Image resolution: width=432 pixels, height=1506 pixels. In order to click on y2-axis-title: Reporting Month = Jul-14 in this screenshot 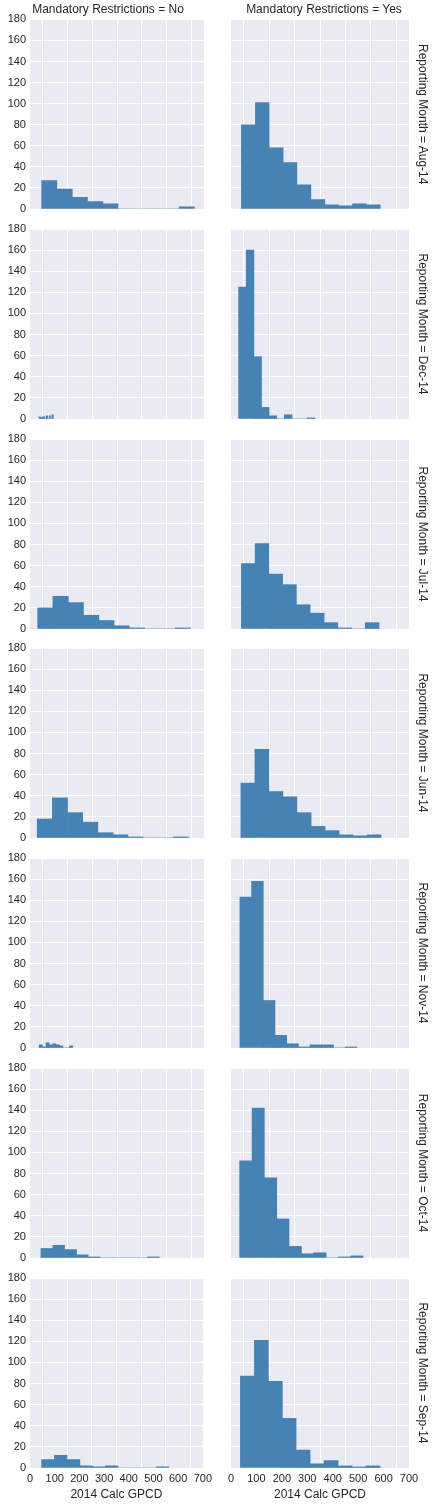, I will do `click(423, 534)`.